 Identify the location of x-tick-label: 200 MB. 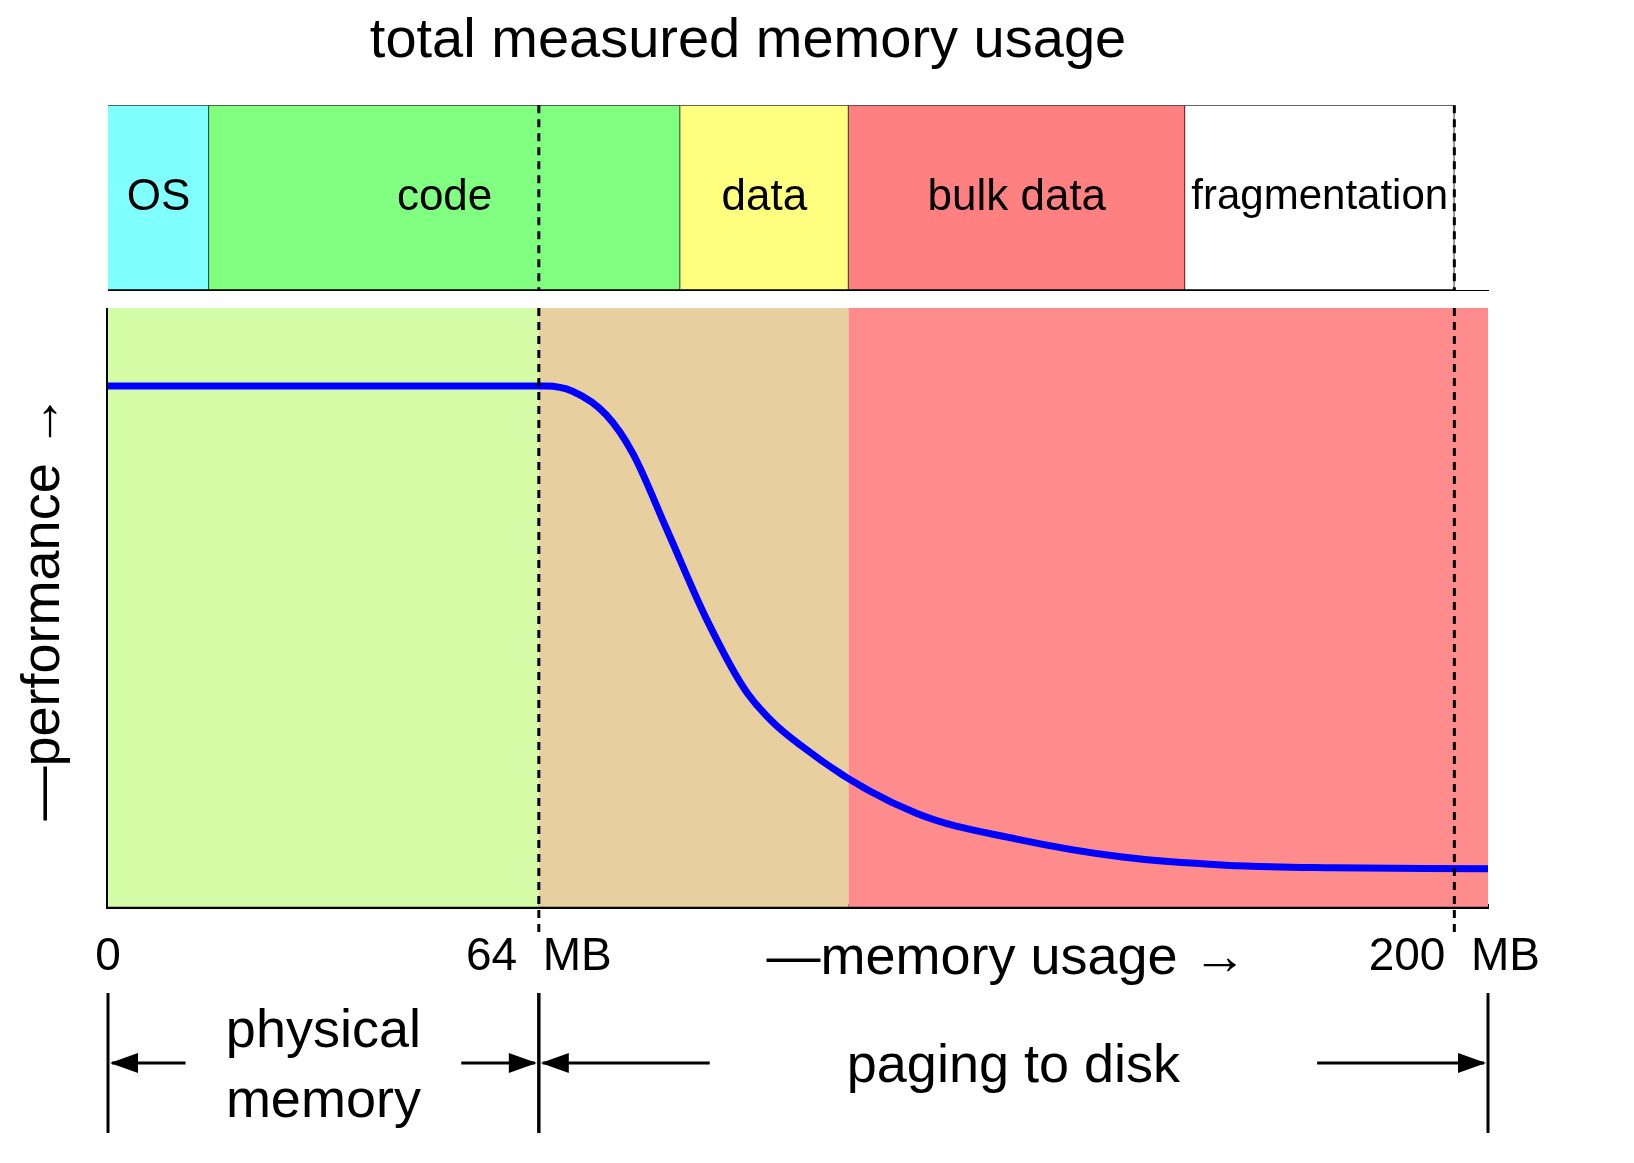
(1454, 954).